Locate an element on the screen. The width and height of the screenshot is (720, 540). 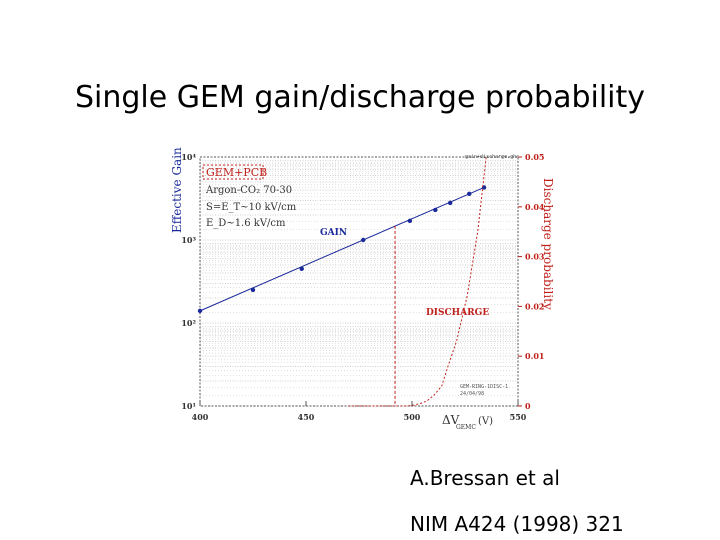
x-label-prefix: ΔV is located at coordinates (451, 420).